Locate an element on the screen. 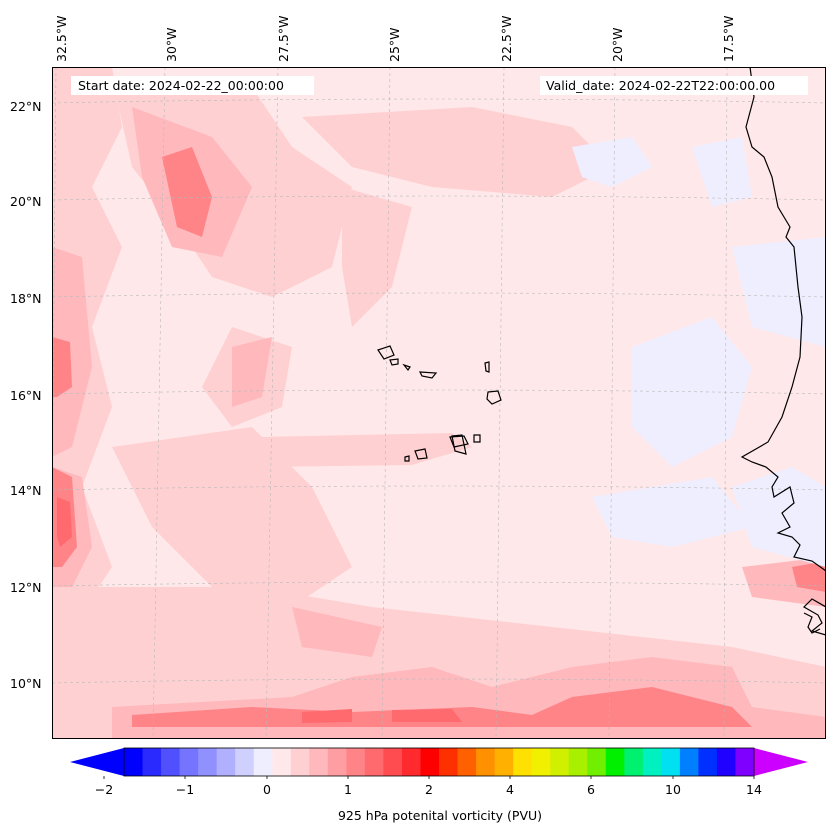  lon-label: 17.5°W is located at coordinates (728, 38).